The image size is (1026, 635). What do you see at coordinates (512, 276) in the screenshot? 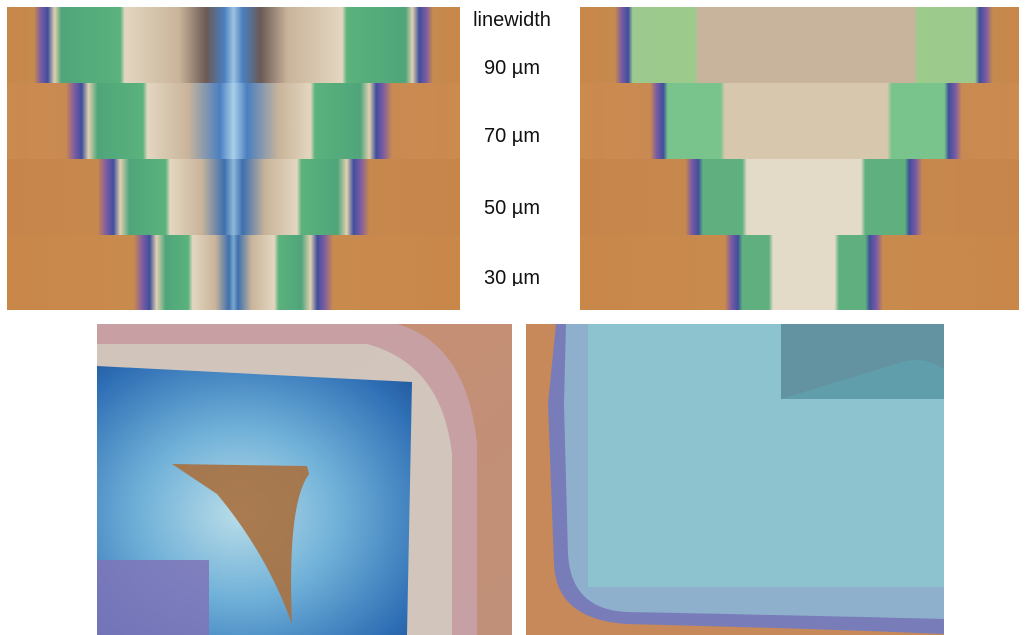
I see `linewidth-label-30: 30 µm` at bounding box center [512, 276].